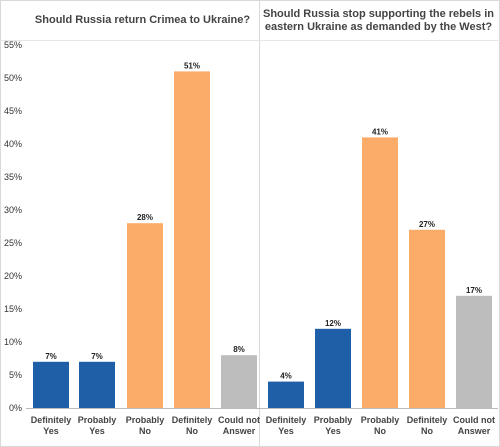 The height and width of the screenshot is (447, 500). Describe the element at coordinates (286, 376) in the screenshot. I see `data-label: 4%` at that location.